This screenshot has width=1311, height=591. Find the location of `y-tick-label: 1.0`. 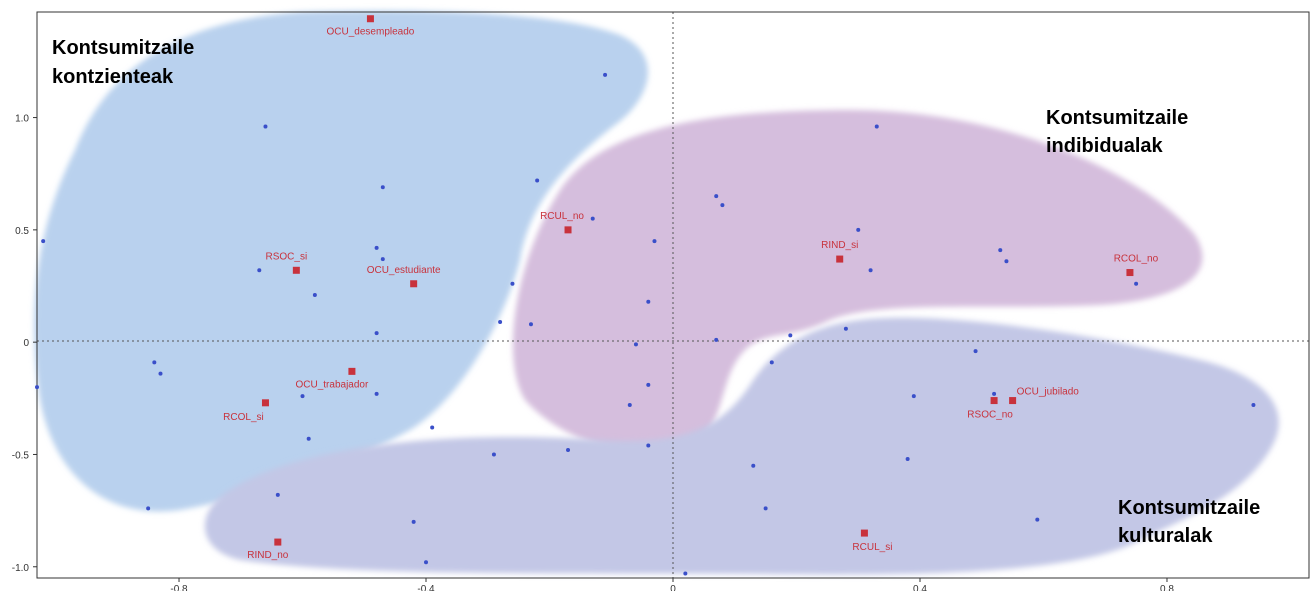

y-tick-label: 1.0 is located at coordinates (22, 119).